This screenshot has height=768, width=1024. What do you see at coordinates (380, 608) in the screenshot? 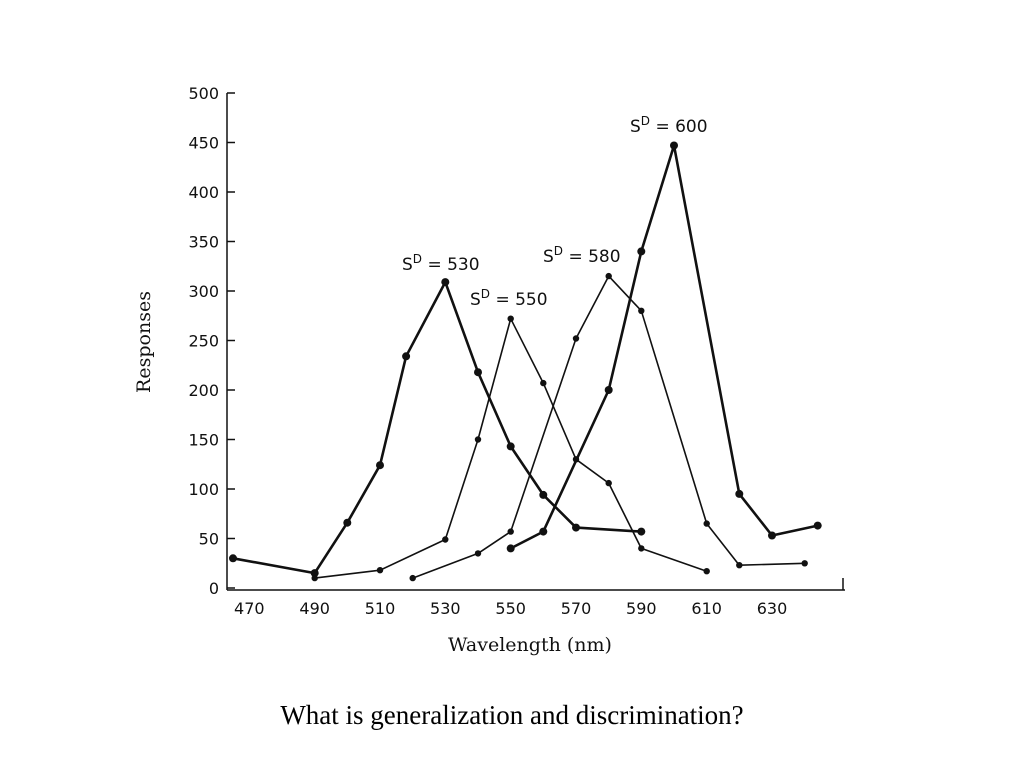
I see `x-tick-label: 510` at bounding box center [380, 608].